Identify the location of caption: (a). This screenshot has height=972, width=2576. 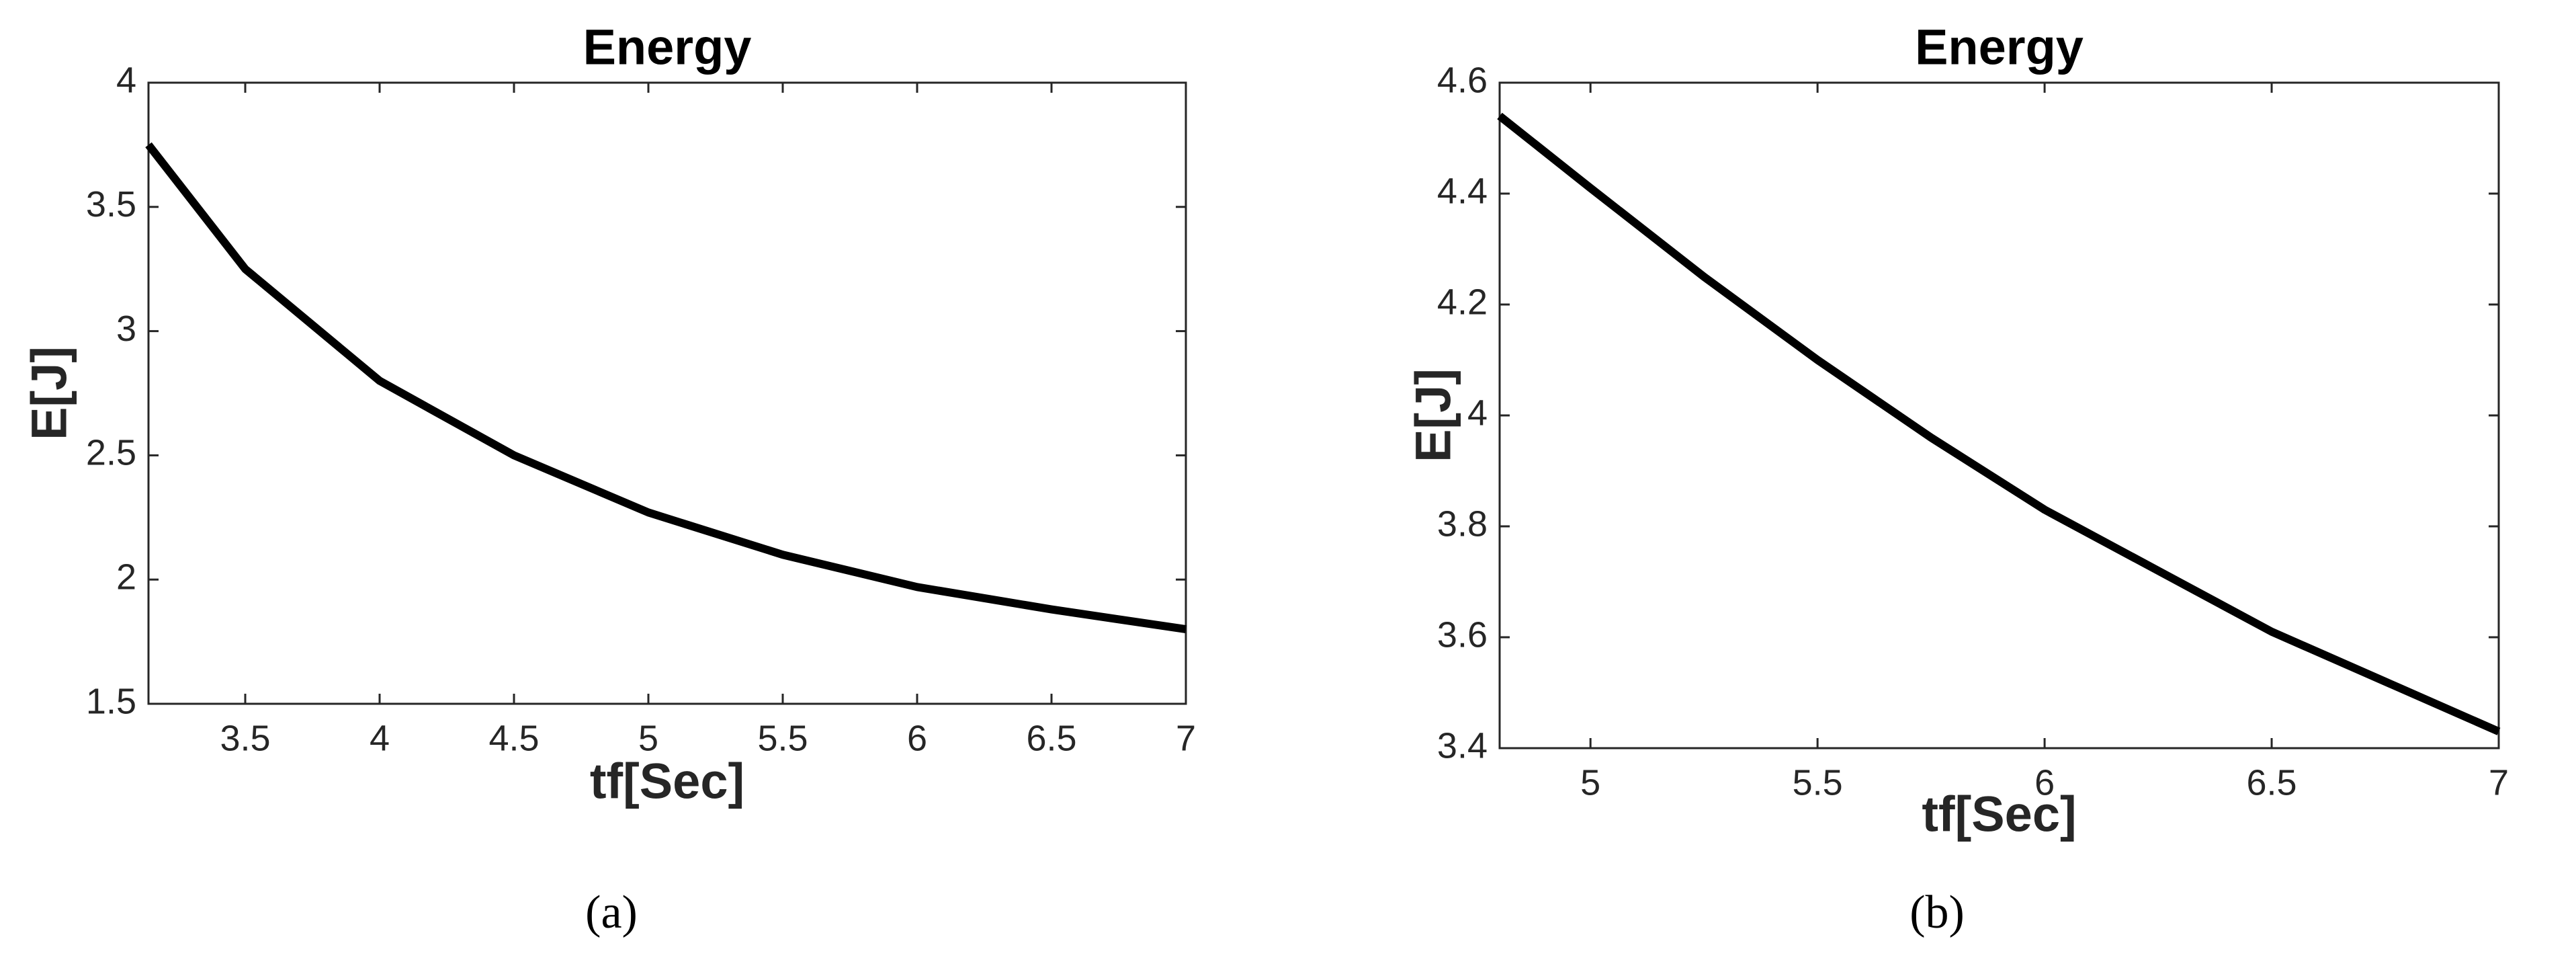
(611, 912).